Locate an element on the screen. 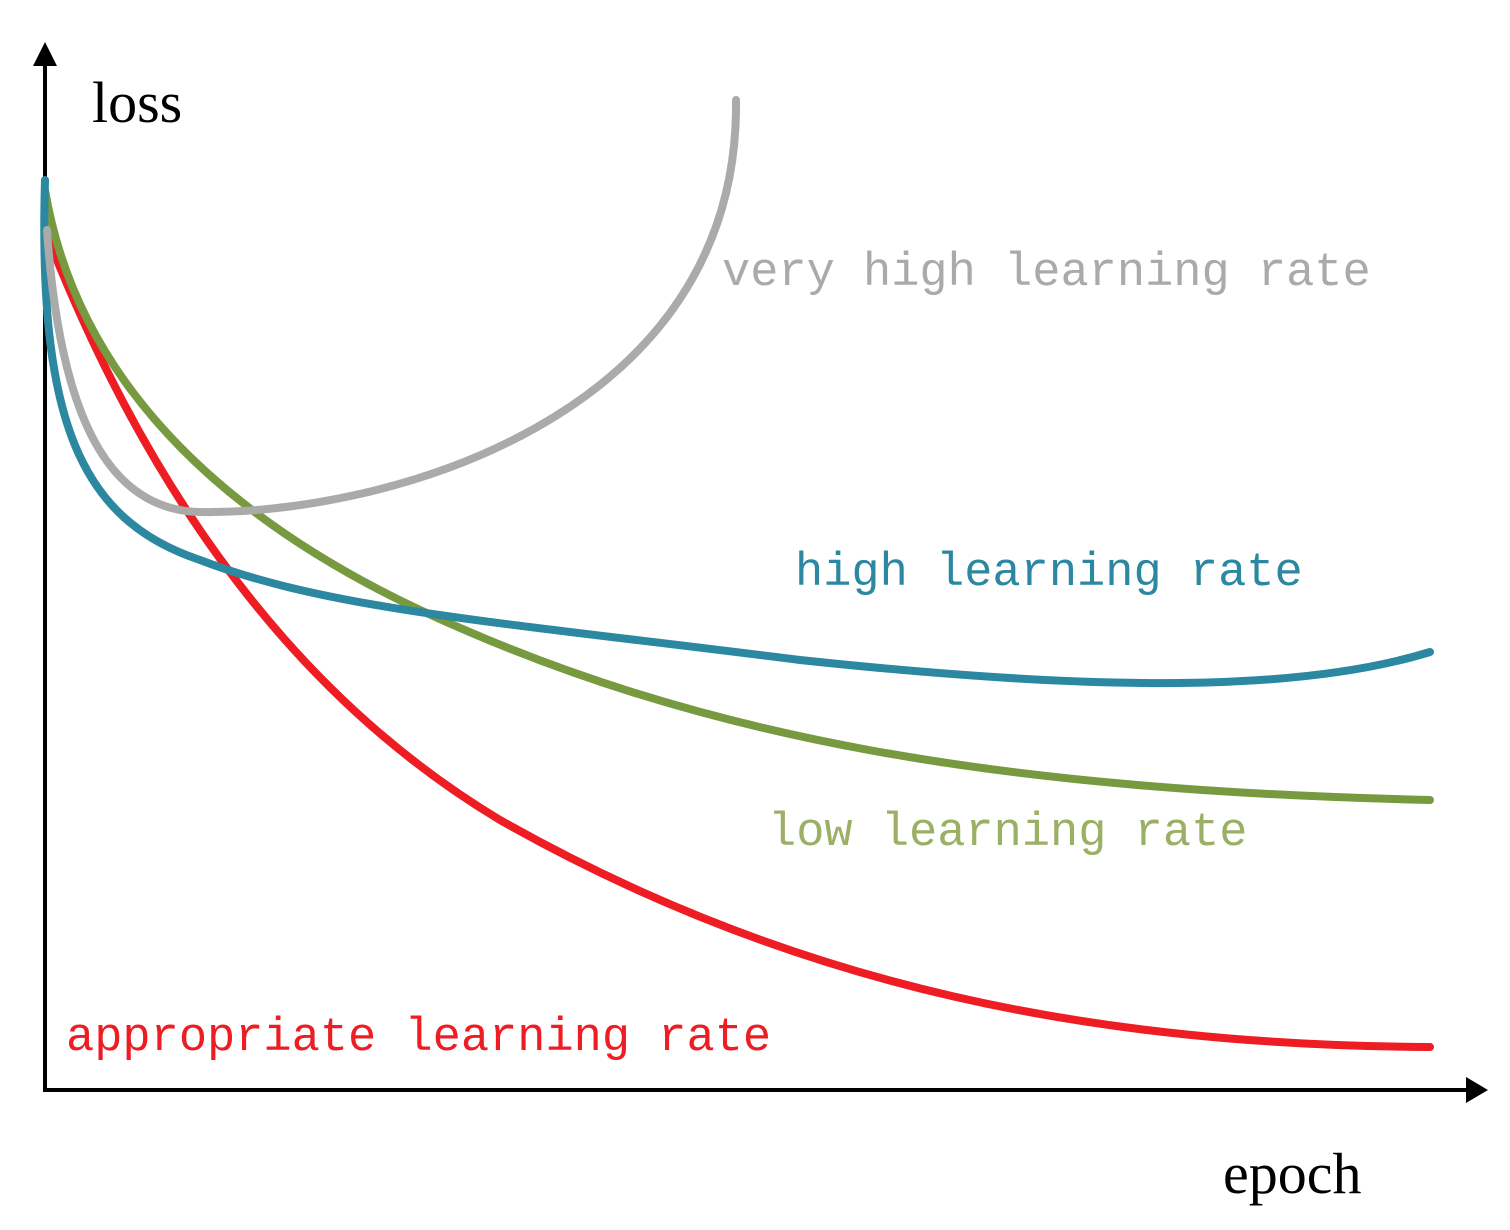 This screenshot has height=1230, width=1510. y-axis-label: loss is located at coordinates (137, 102).